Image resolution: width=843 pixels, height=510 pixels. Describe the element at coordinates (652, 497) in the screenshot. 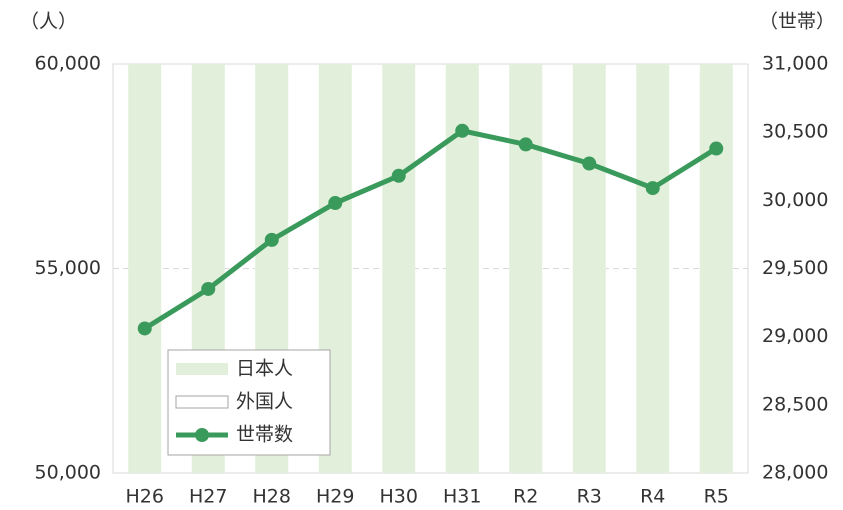

I see `x-tick-label: R4` at that location.